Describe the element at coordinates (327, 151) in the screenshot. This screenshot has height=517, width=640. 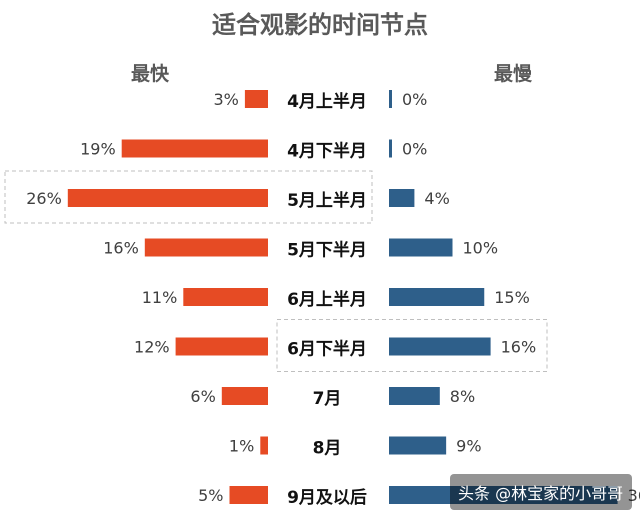
I see `category-label: 4月下半月` at that location.